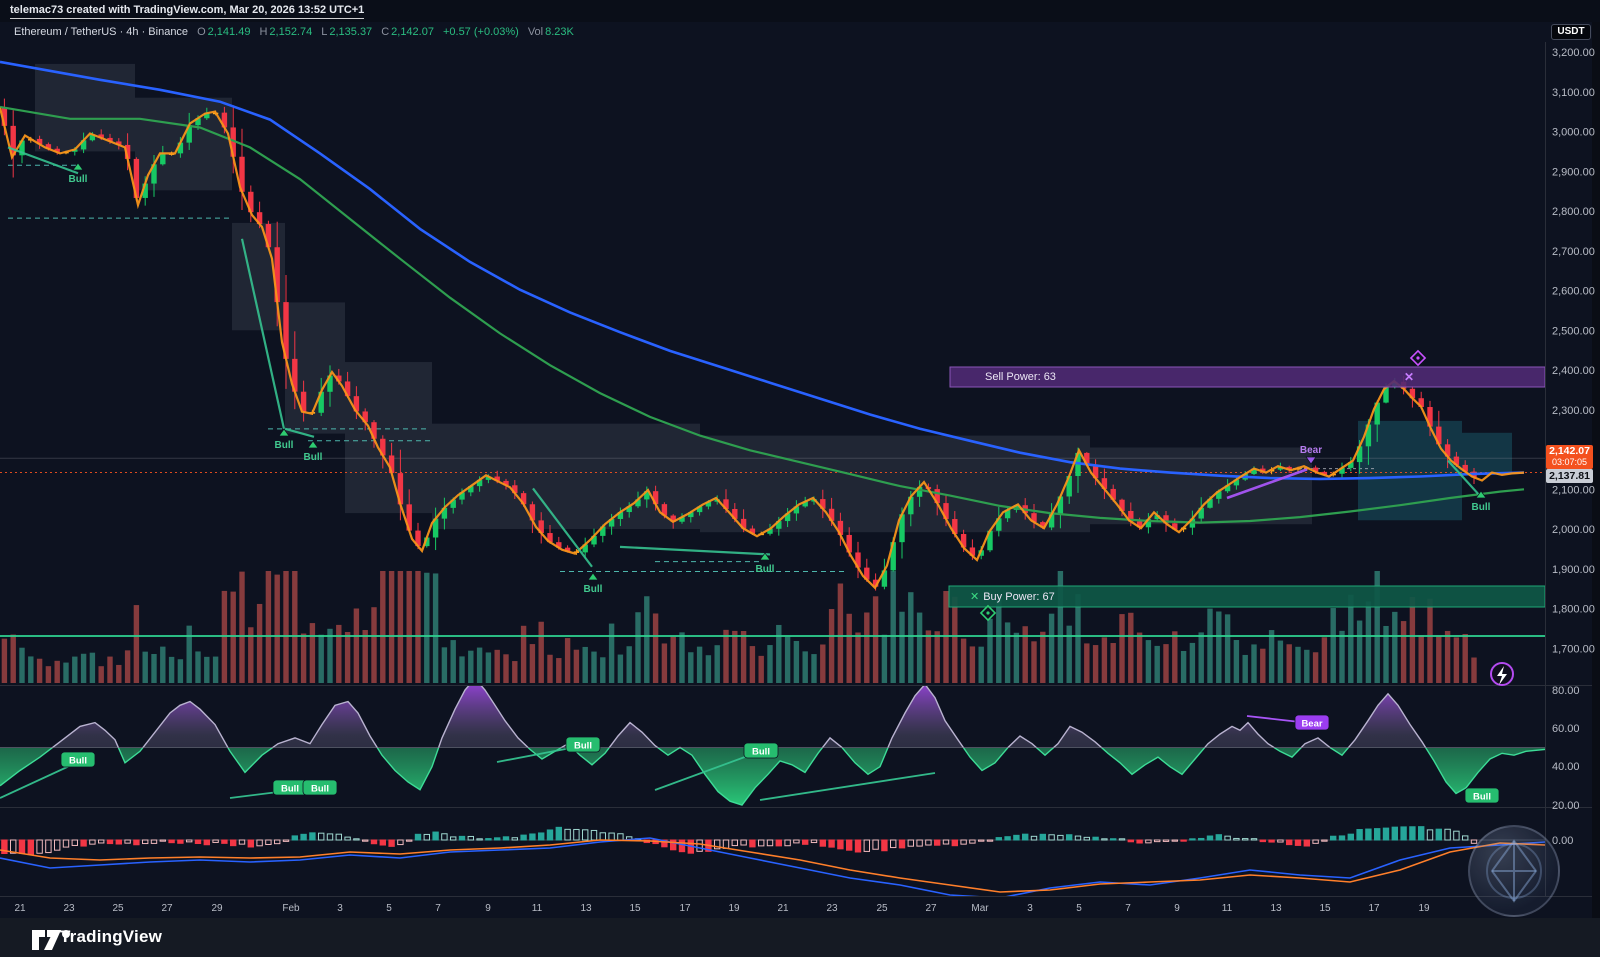  I want to click on svg-text: 1,800.00, so click(1573, 610).